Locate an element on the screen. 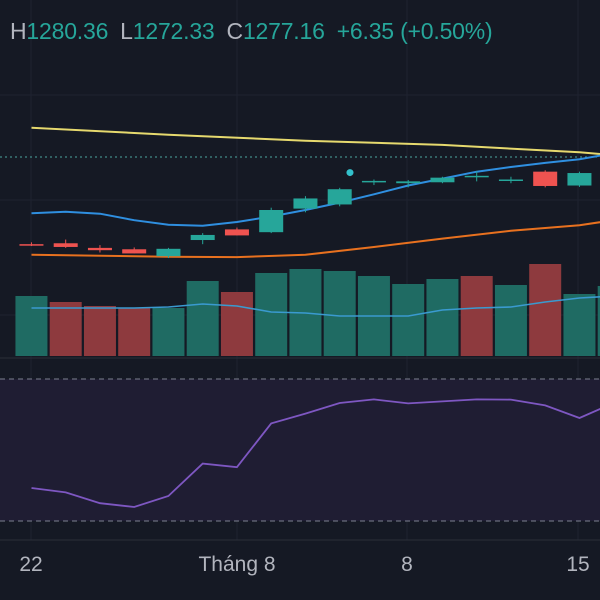 This screenshot has width=600, height=600. low-value: 1272.33 is located at coordinates (173, 31).